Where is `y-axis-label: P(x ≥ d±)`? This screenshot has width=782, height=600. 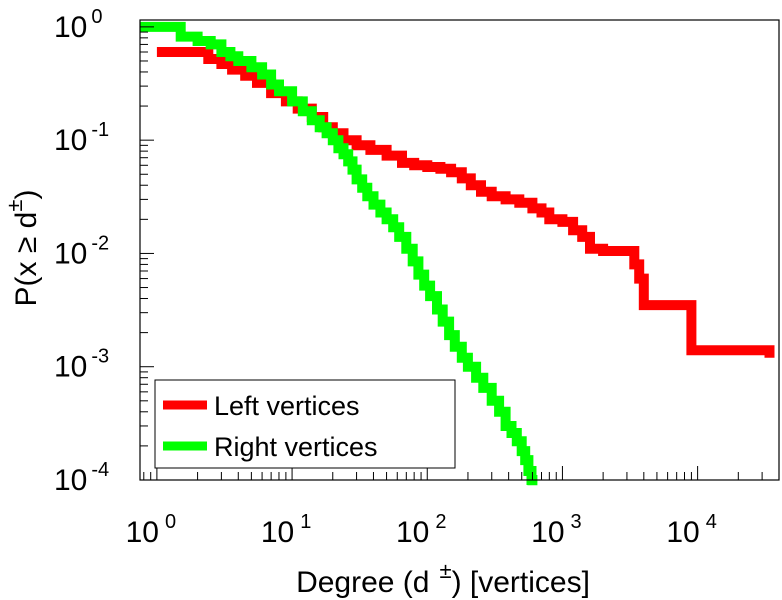 y-axis-label: P(x ≥ d±) is located at coordinates (22, 248).